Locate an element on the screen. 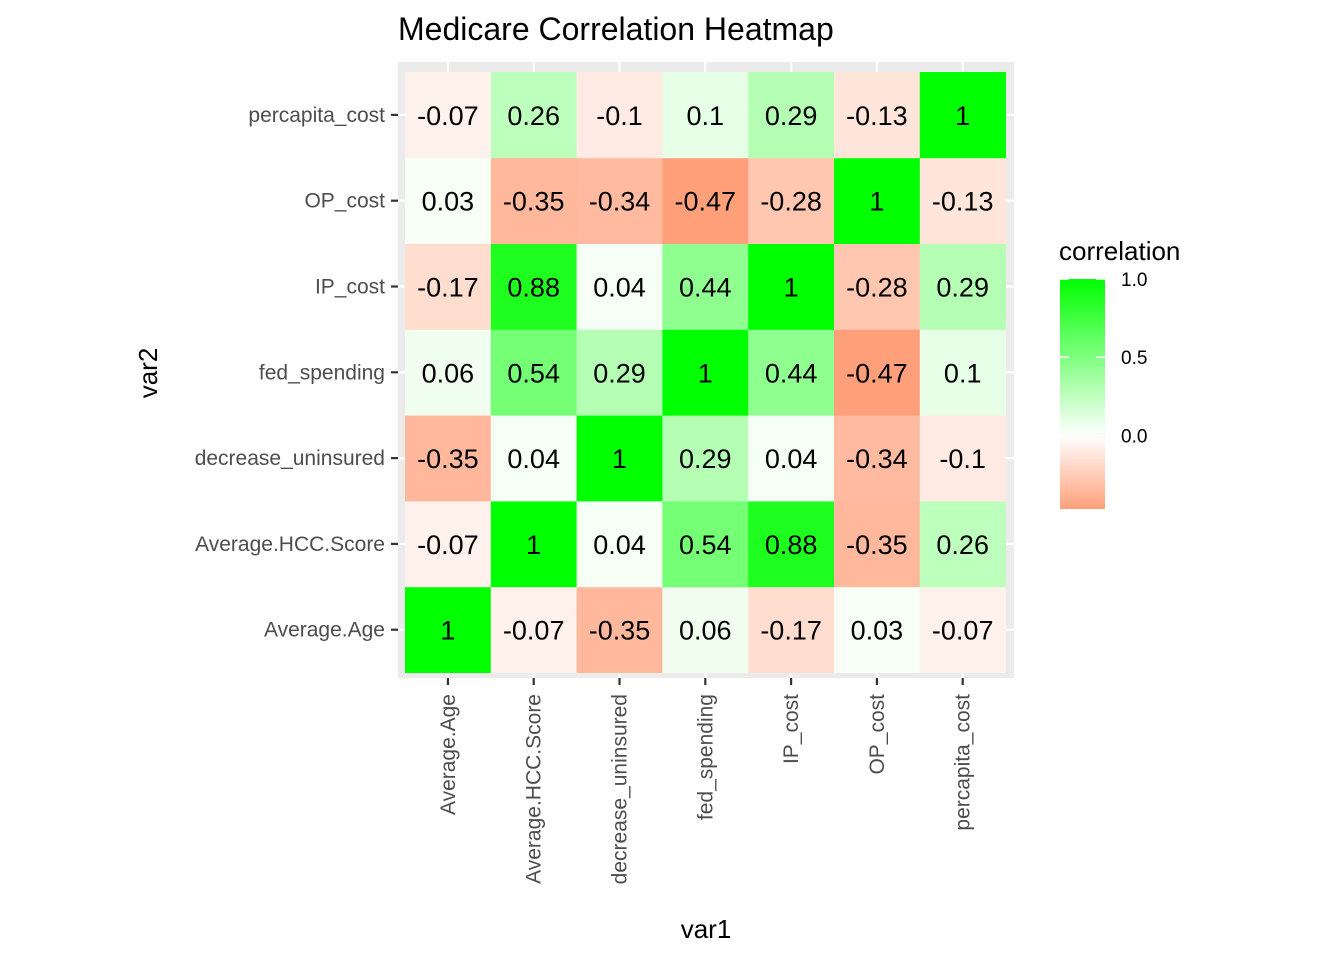 The width and height of the screenshot is (1344, 960). legend-title: correlation is located at coordinates (1119, 251).